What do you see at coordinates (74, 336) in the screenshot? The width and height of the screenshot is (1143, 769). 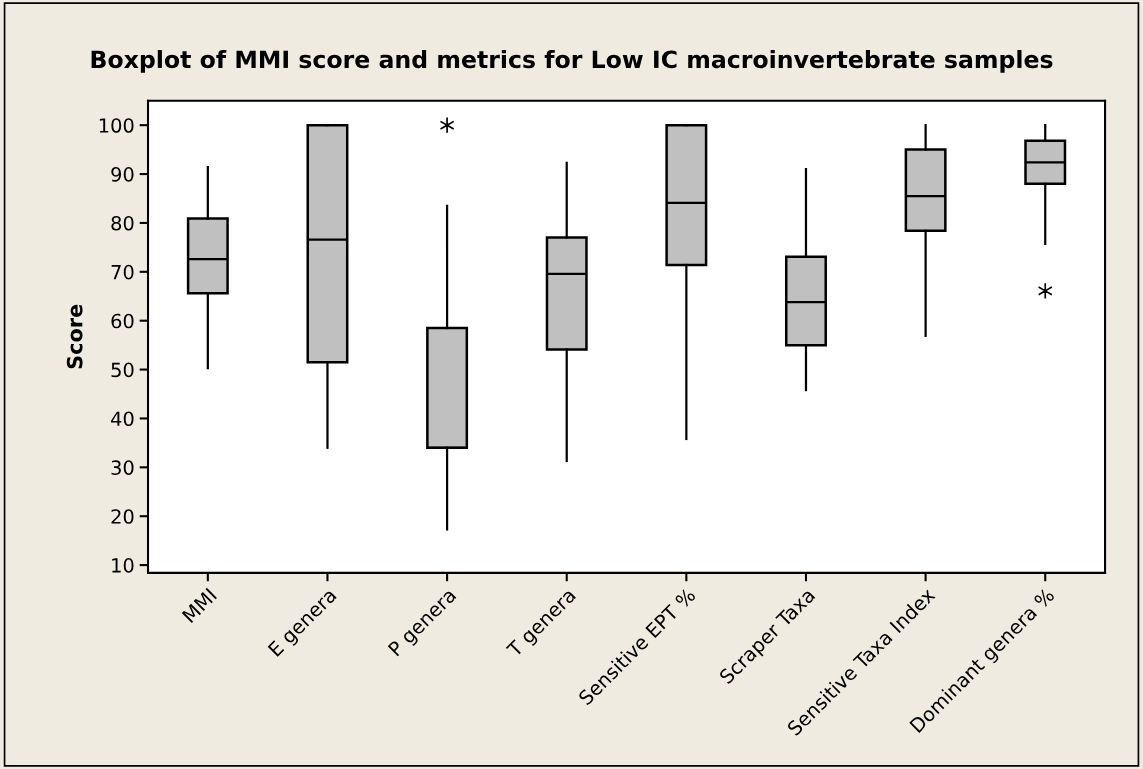 I see `y-axis-title: Score` at bounding box center [74, 336].